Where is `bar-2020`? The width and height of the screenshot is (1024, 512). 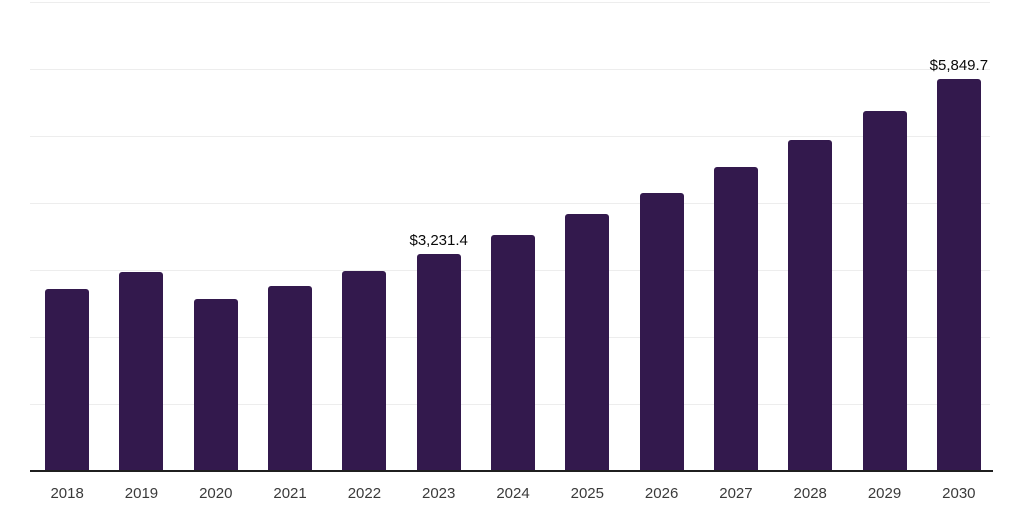
bar-2020 is located at coordinates (215, 384).